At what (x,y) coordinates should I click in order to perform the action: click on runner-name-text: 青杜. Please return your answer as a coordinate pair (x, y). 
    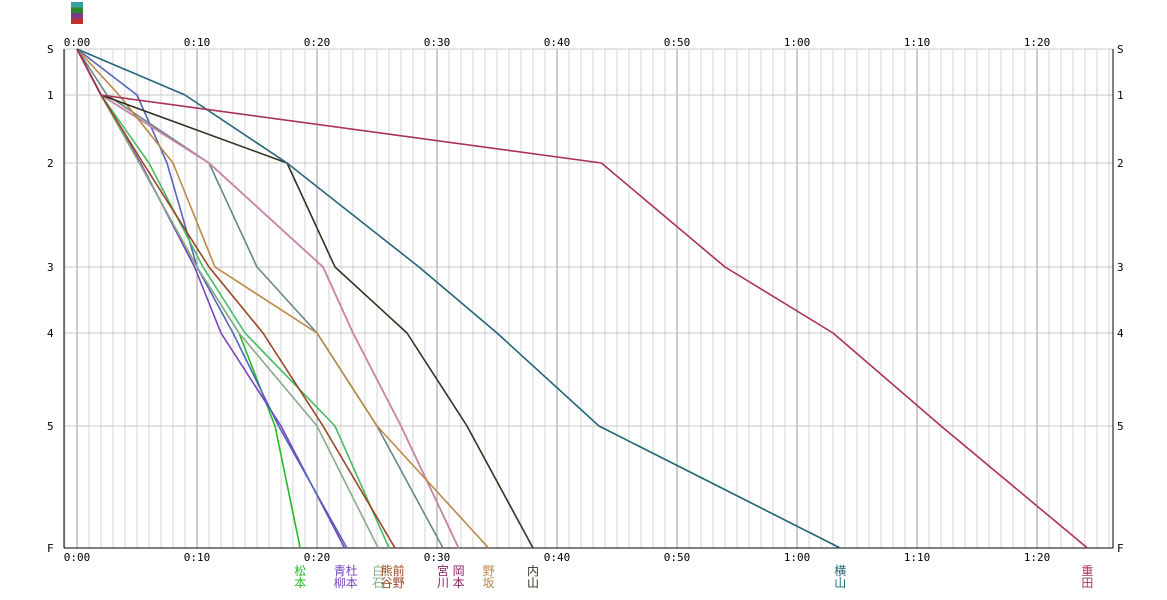
    Looking at the image, I should click on (346, 570).